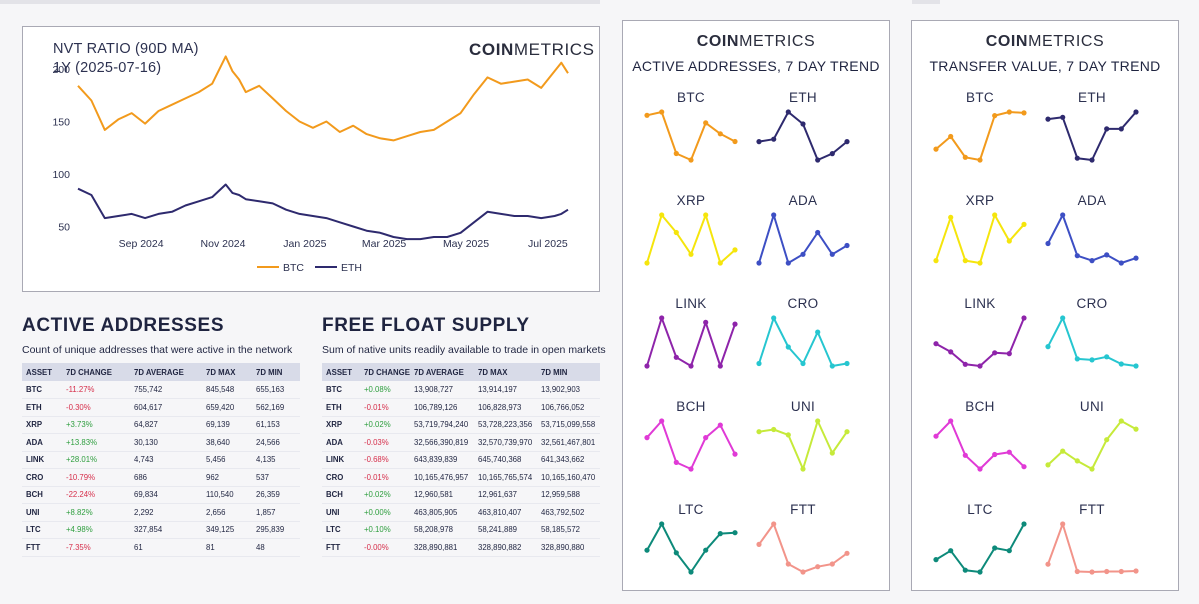  What do you see at coordinates (227, 442) in the screenshot?
I see `value-cell: 38,640` at bounding box center [227, 442].